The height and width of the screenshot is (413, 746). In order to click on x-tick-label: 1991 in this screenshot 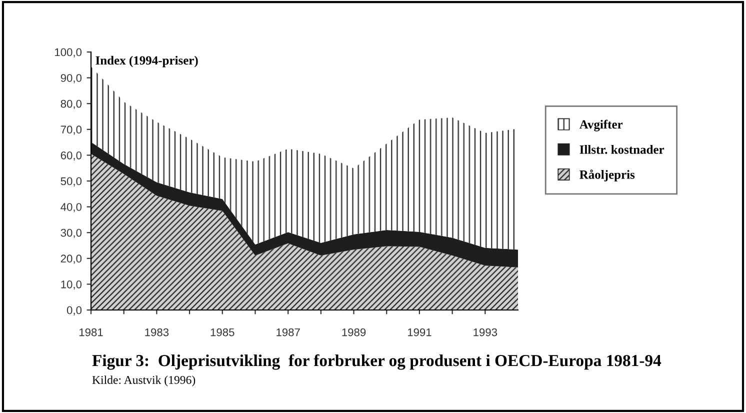, I will do `click(420, 332)`.